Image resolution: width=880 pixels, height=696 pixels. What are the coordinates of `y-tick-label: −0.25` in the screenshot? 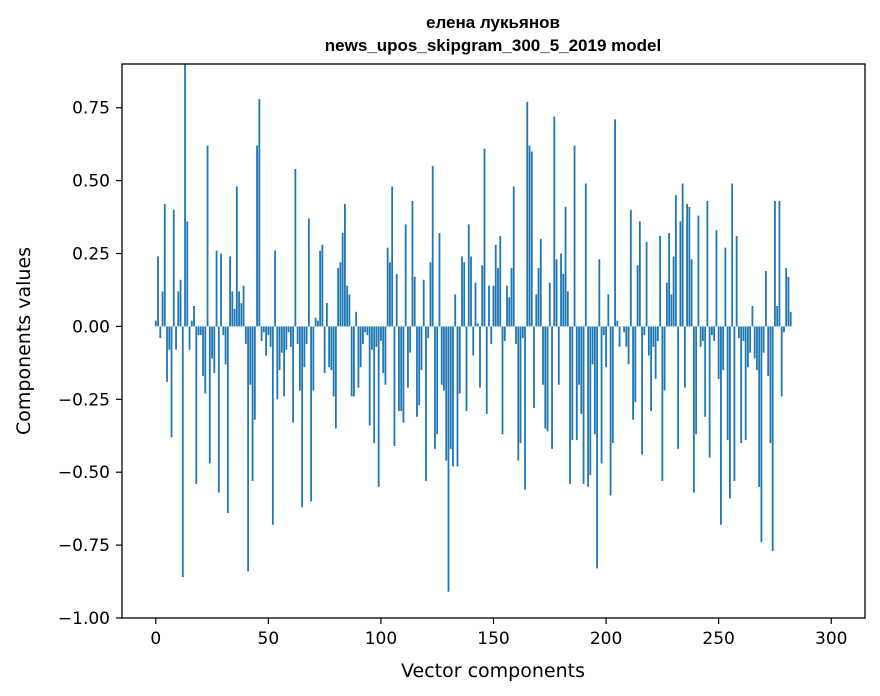 It's located at (84, 400).